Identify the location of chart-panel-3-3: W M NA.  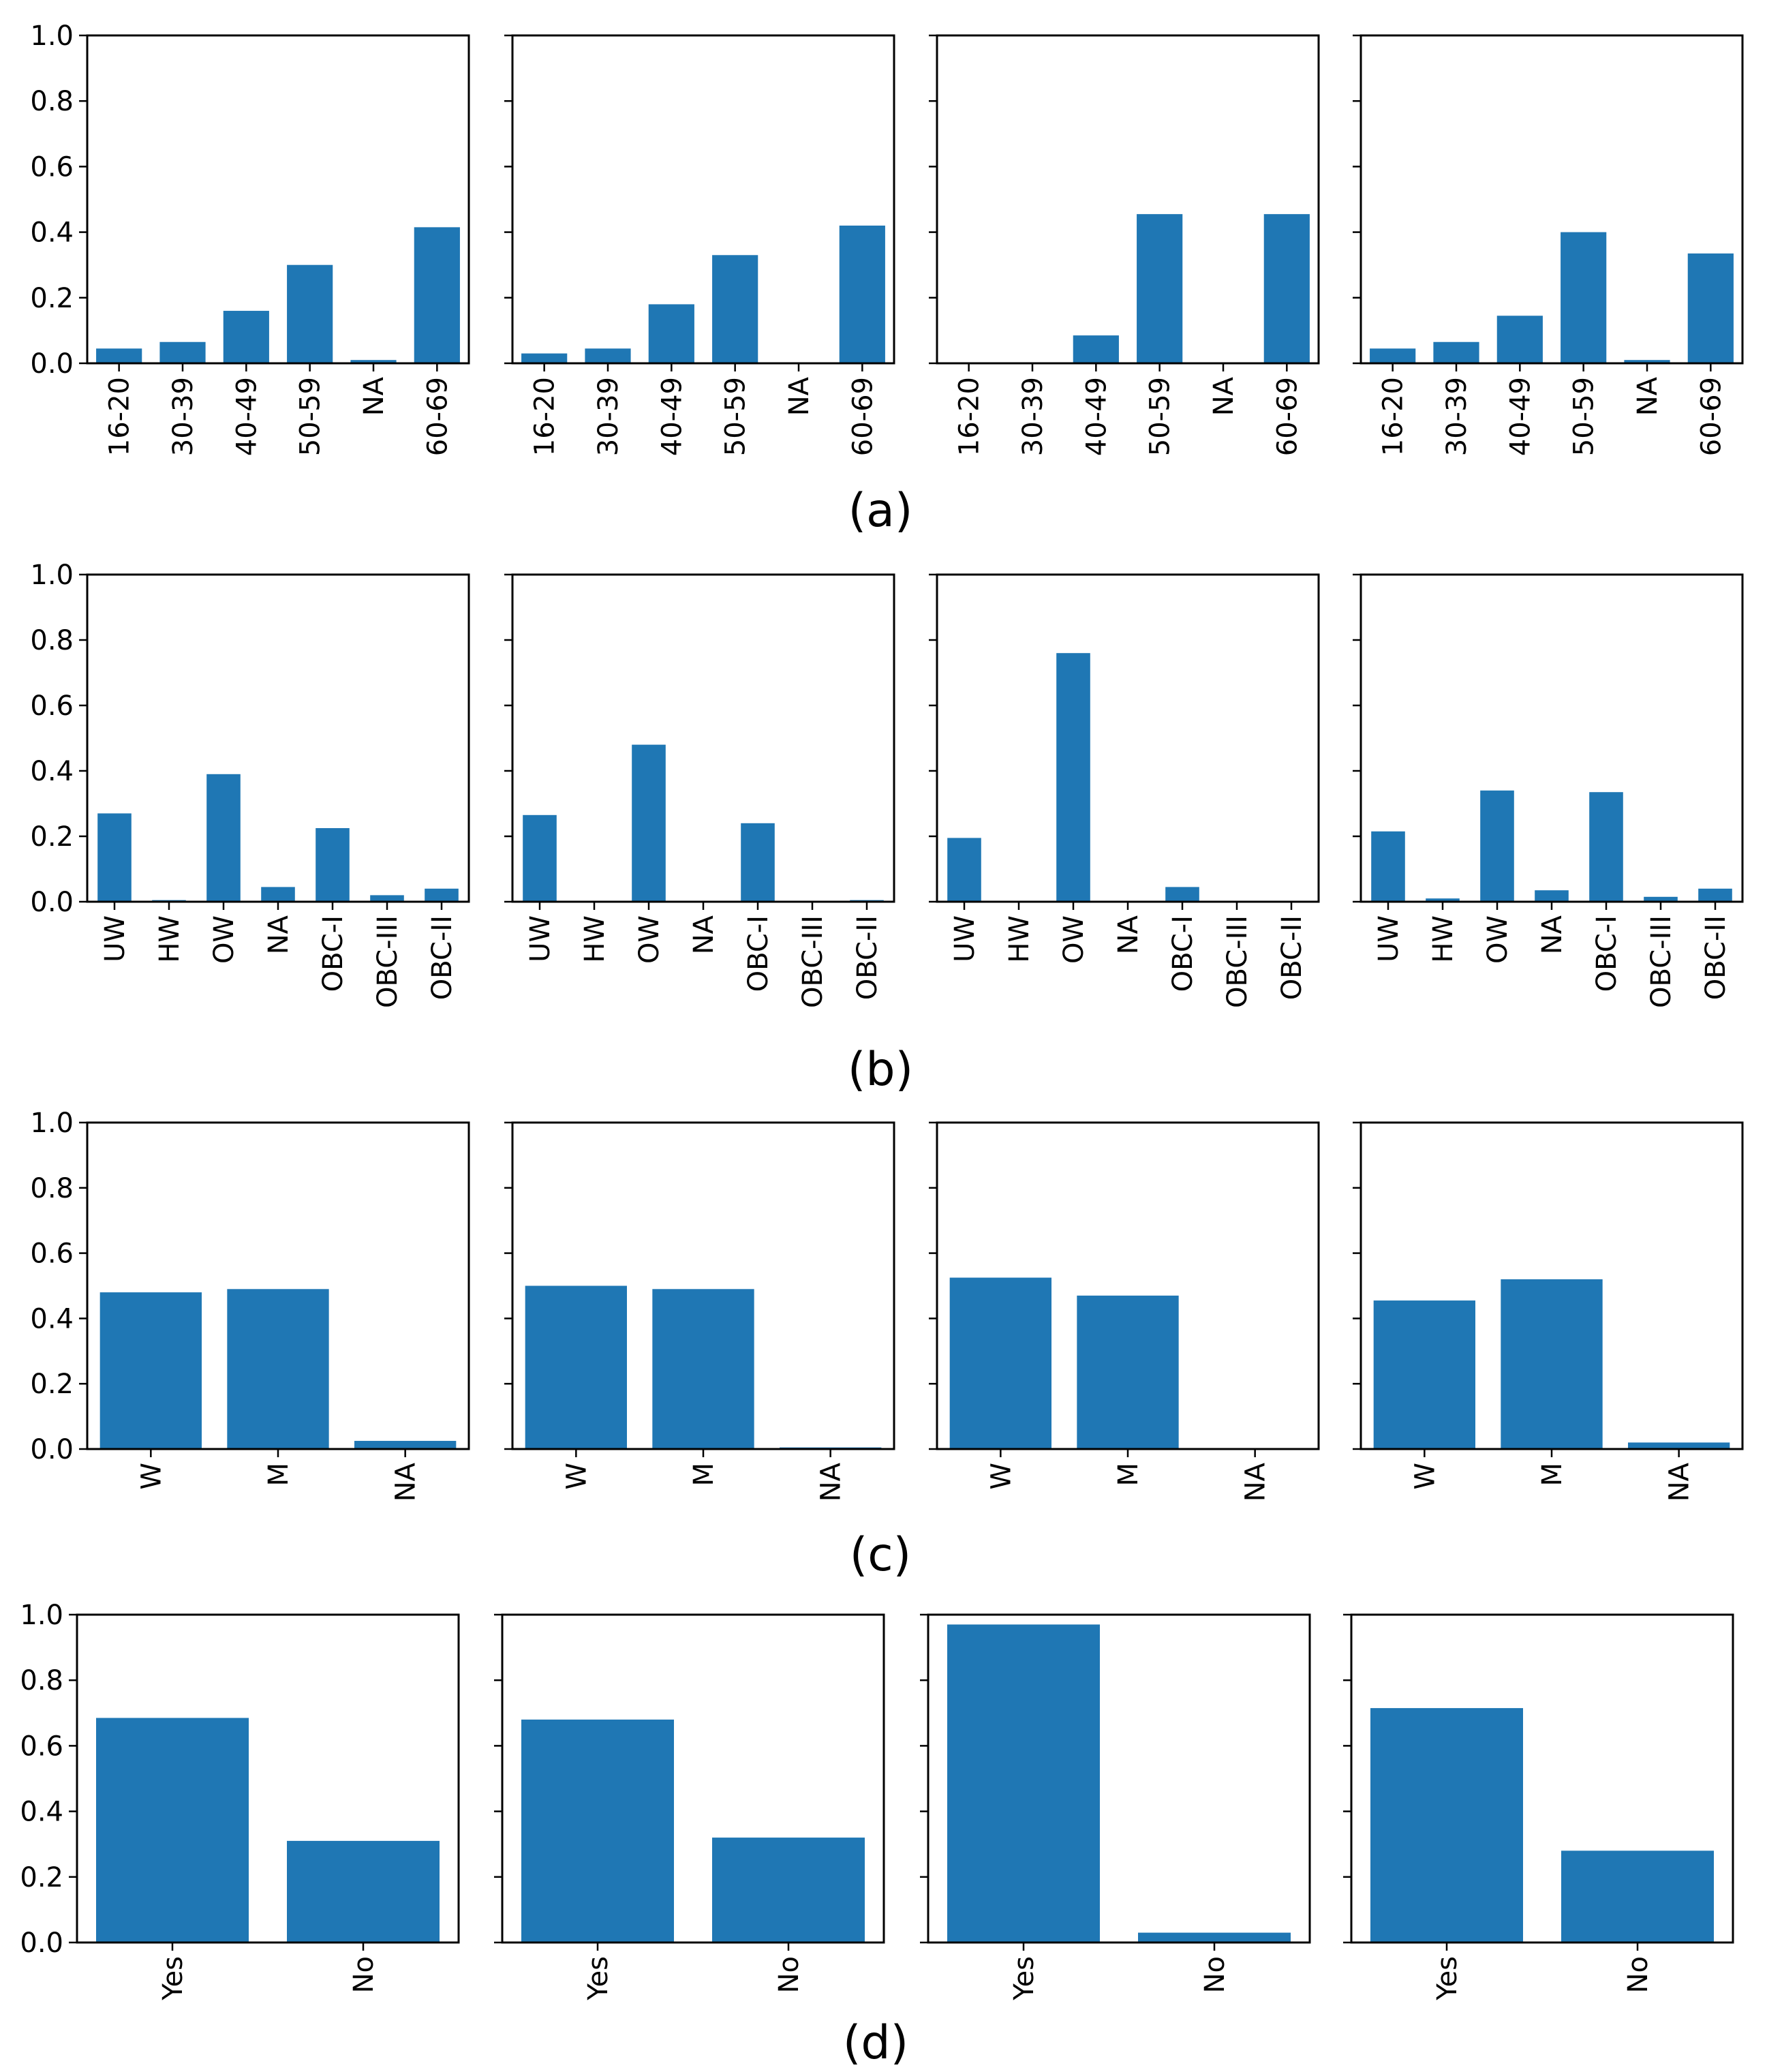
(1124, 1311).